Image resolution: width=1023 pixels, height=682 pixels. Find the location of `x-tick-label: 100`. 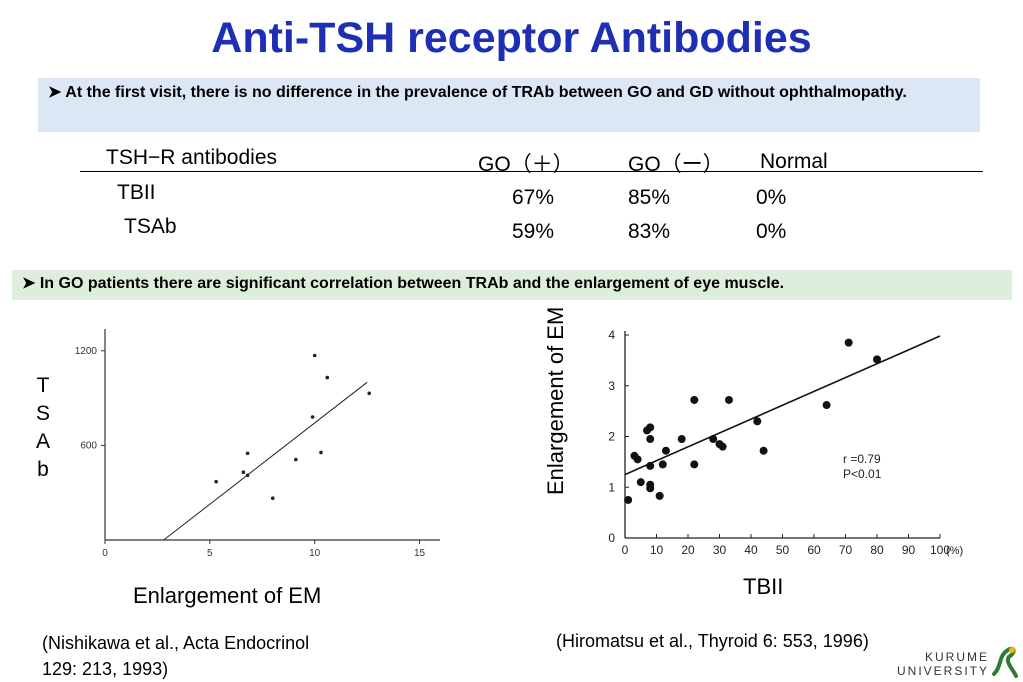

x-tick-label: 100 is located at coordinates (940, 550).